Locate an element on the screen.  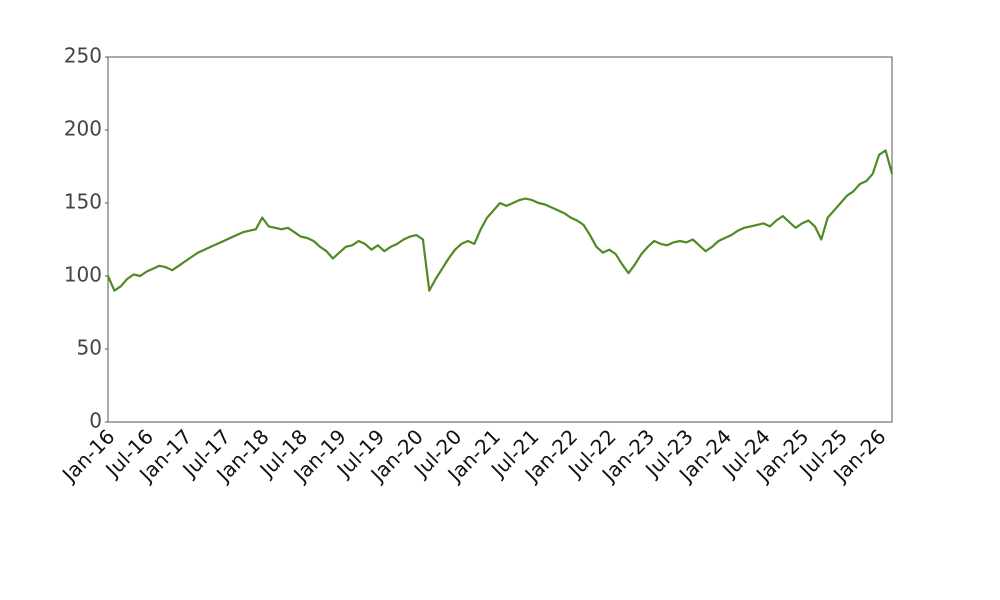
y-tick-label: 50 is located at coordinates (89, 348).